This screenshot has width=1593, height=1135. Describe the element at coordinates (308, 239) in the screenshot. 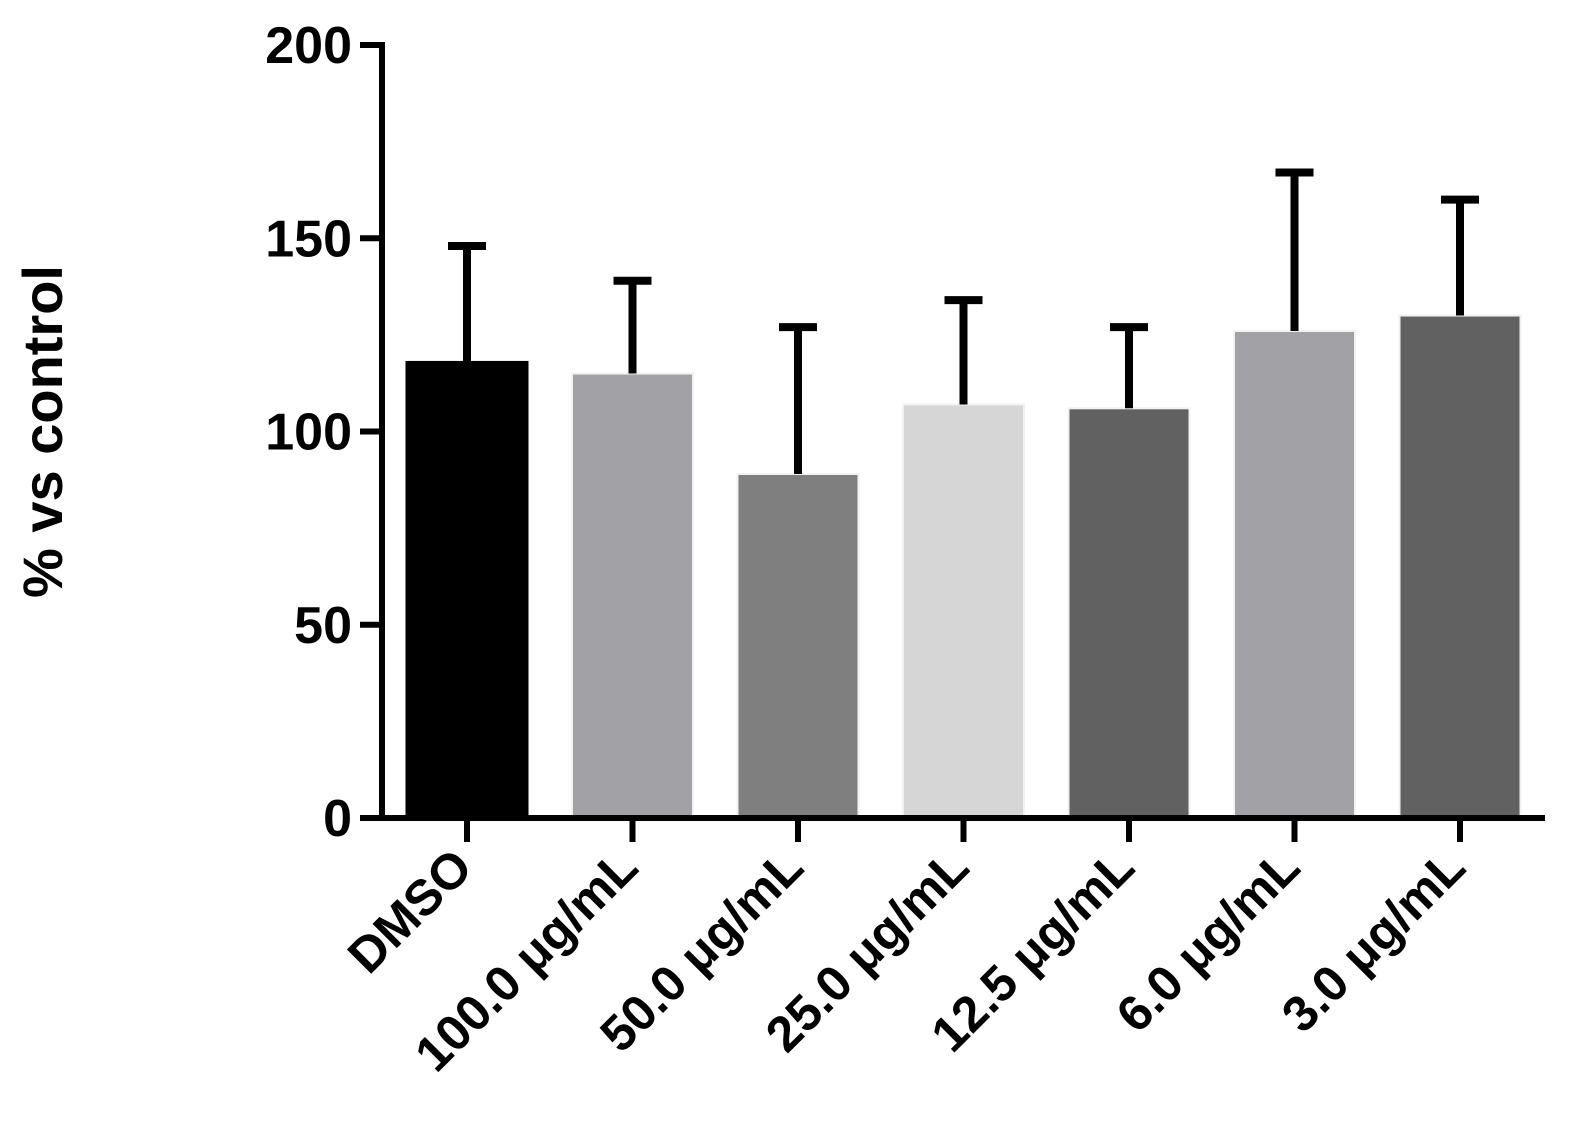

I see `y-tick-label: 150` at that location.